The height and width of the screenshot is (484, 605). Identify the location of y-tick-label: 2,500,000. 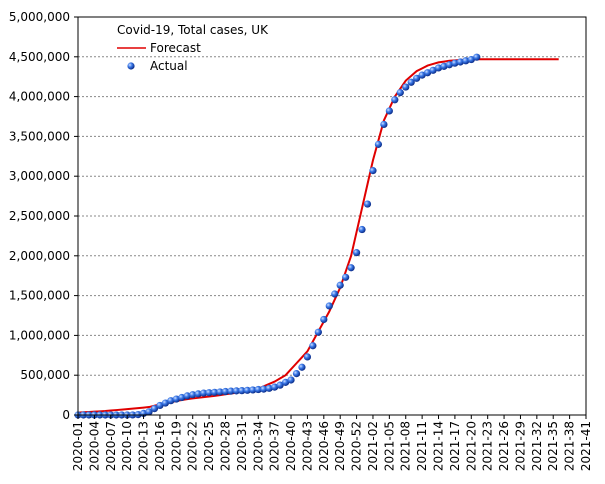
(39, 216).